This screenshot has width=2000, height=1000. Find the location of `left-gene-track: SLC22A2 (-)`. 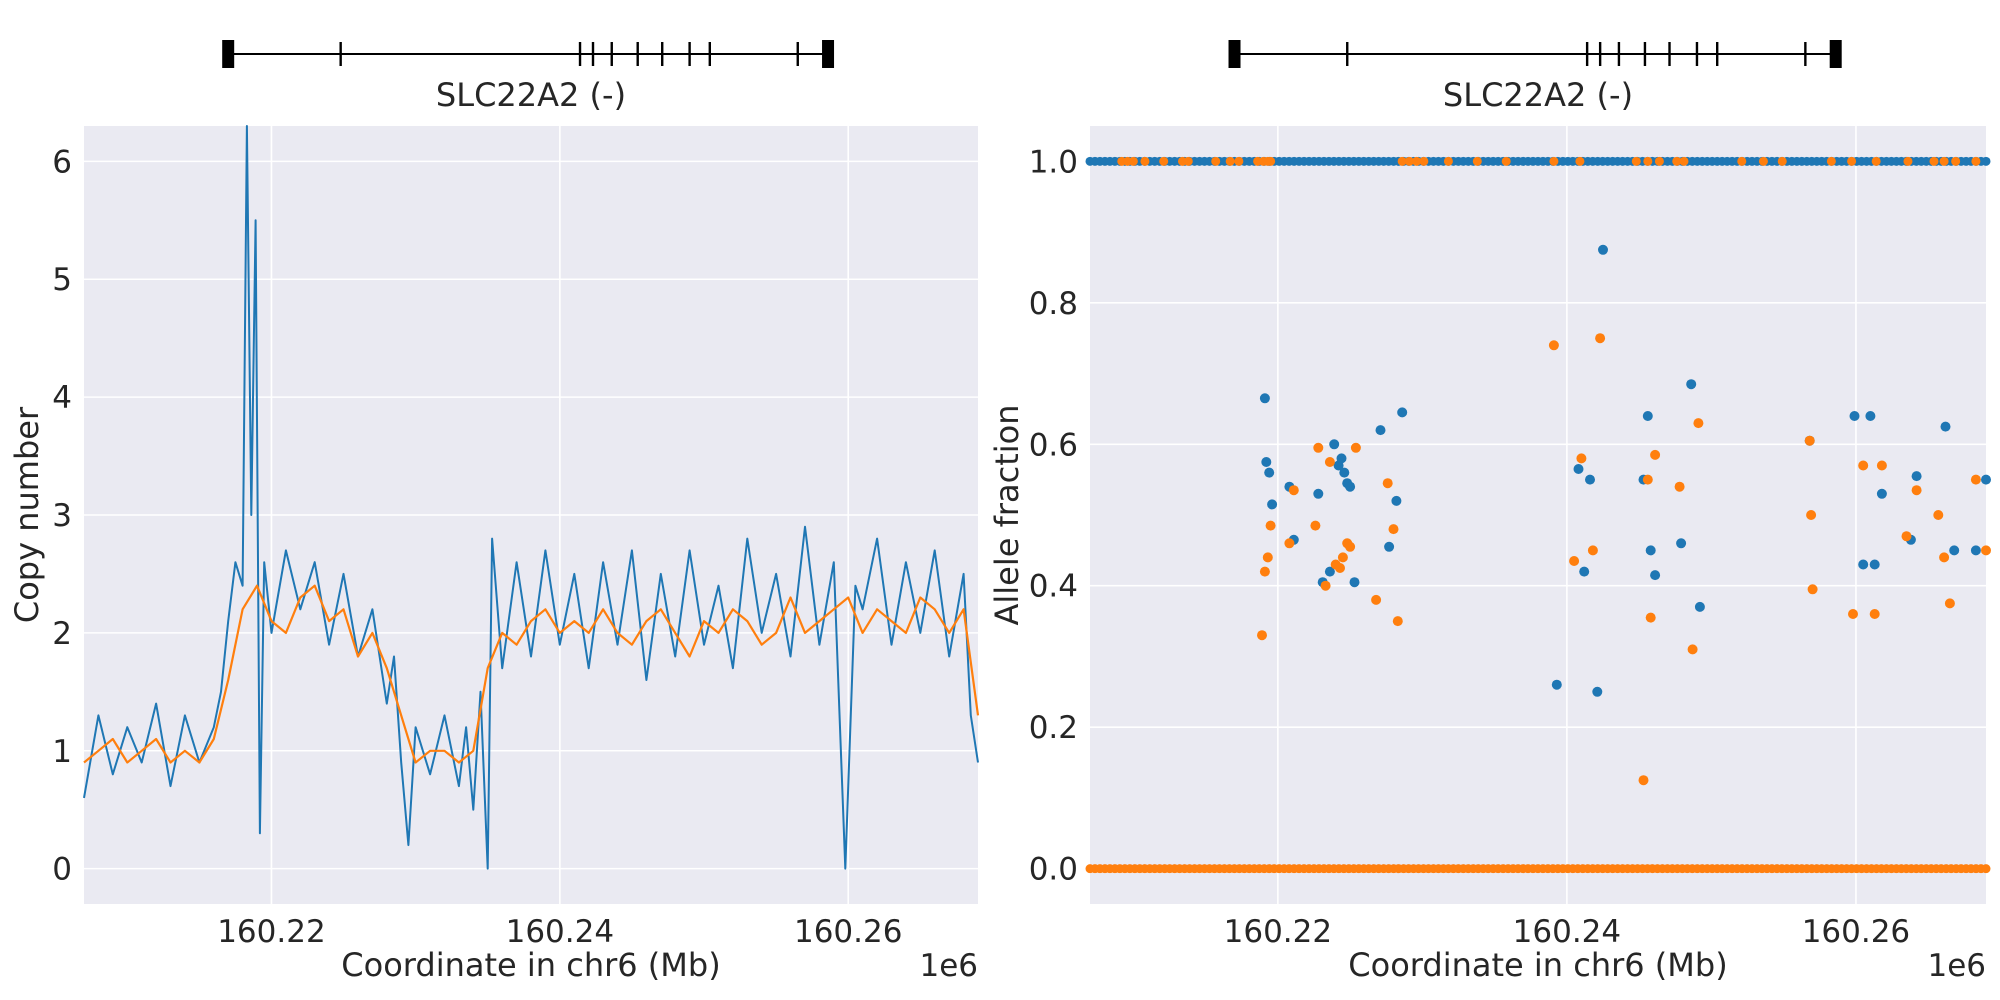

left-gene-track: SLC22A2 (-) is located at coordinates (528, 77).